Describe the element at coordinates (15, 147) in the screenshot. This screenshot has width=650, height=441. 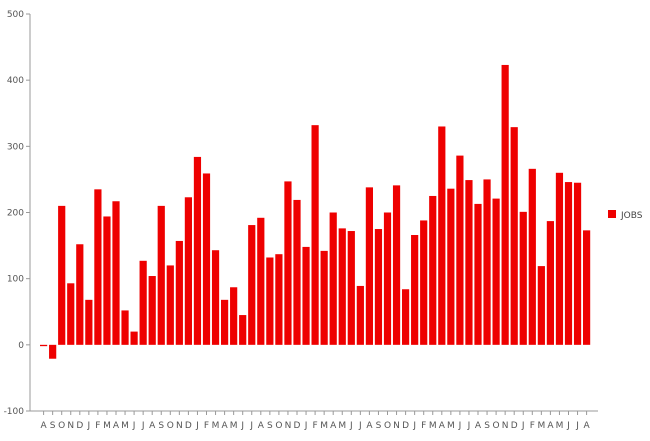
I see `y-tick-label: 300` at that location.